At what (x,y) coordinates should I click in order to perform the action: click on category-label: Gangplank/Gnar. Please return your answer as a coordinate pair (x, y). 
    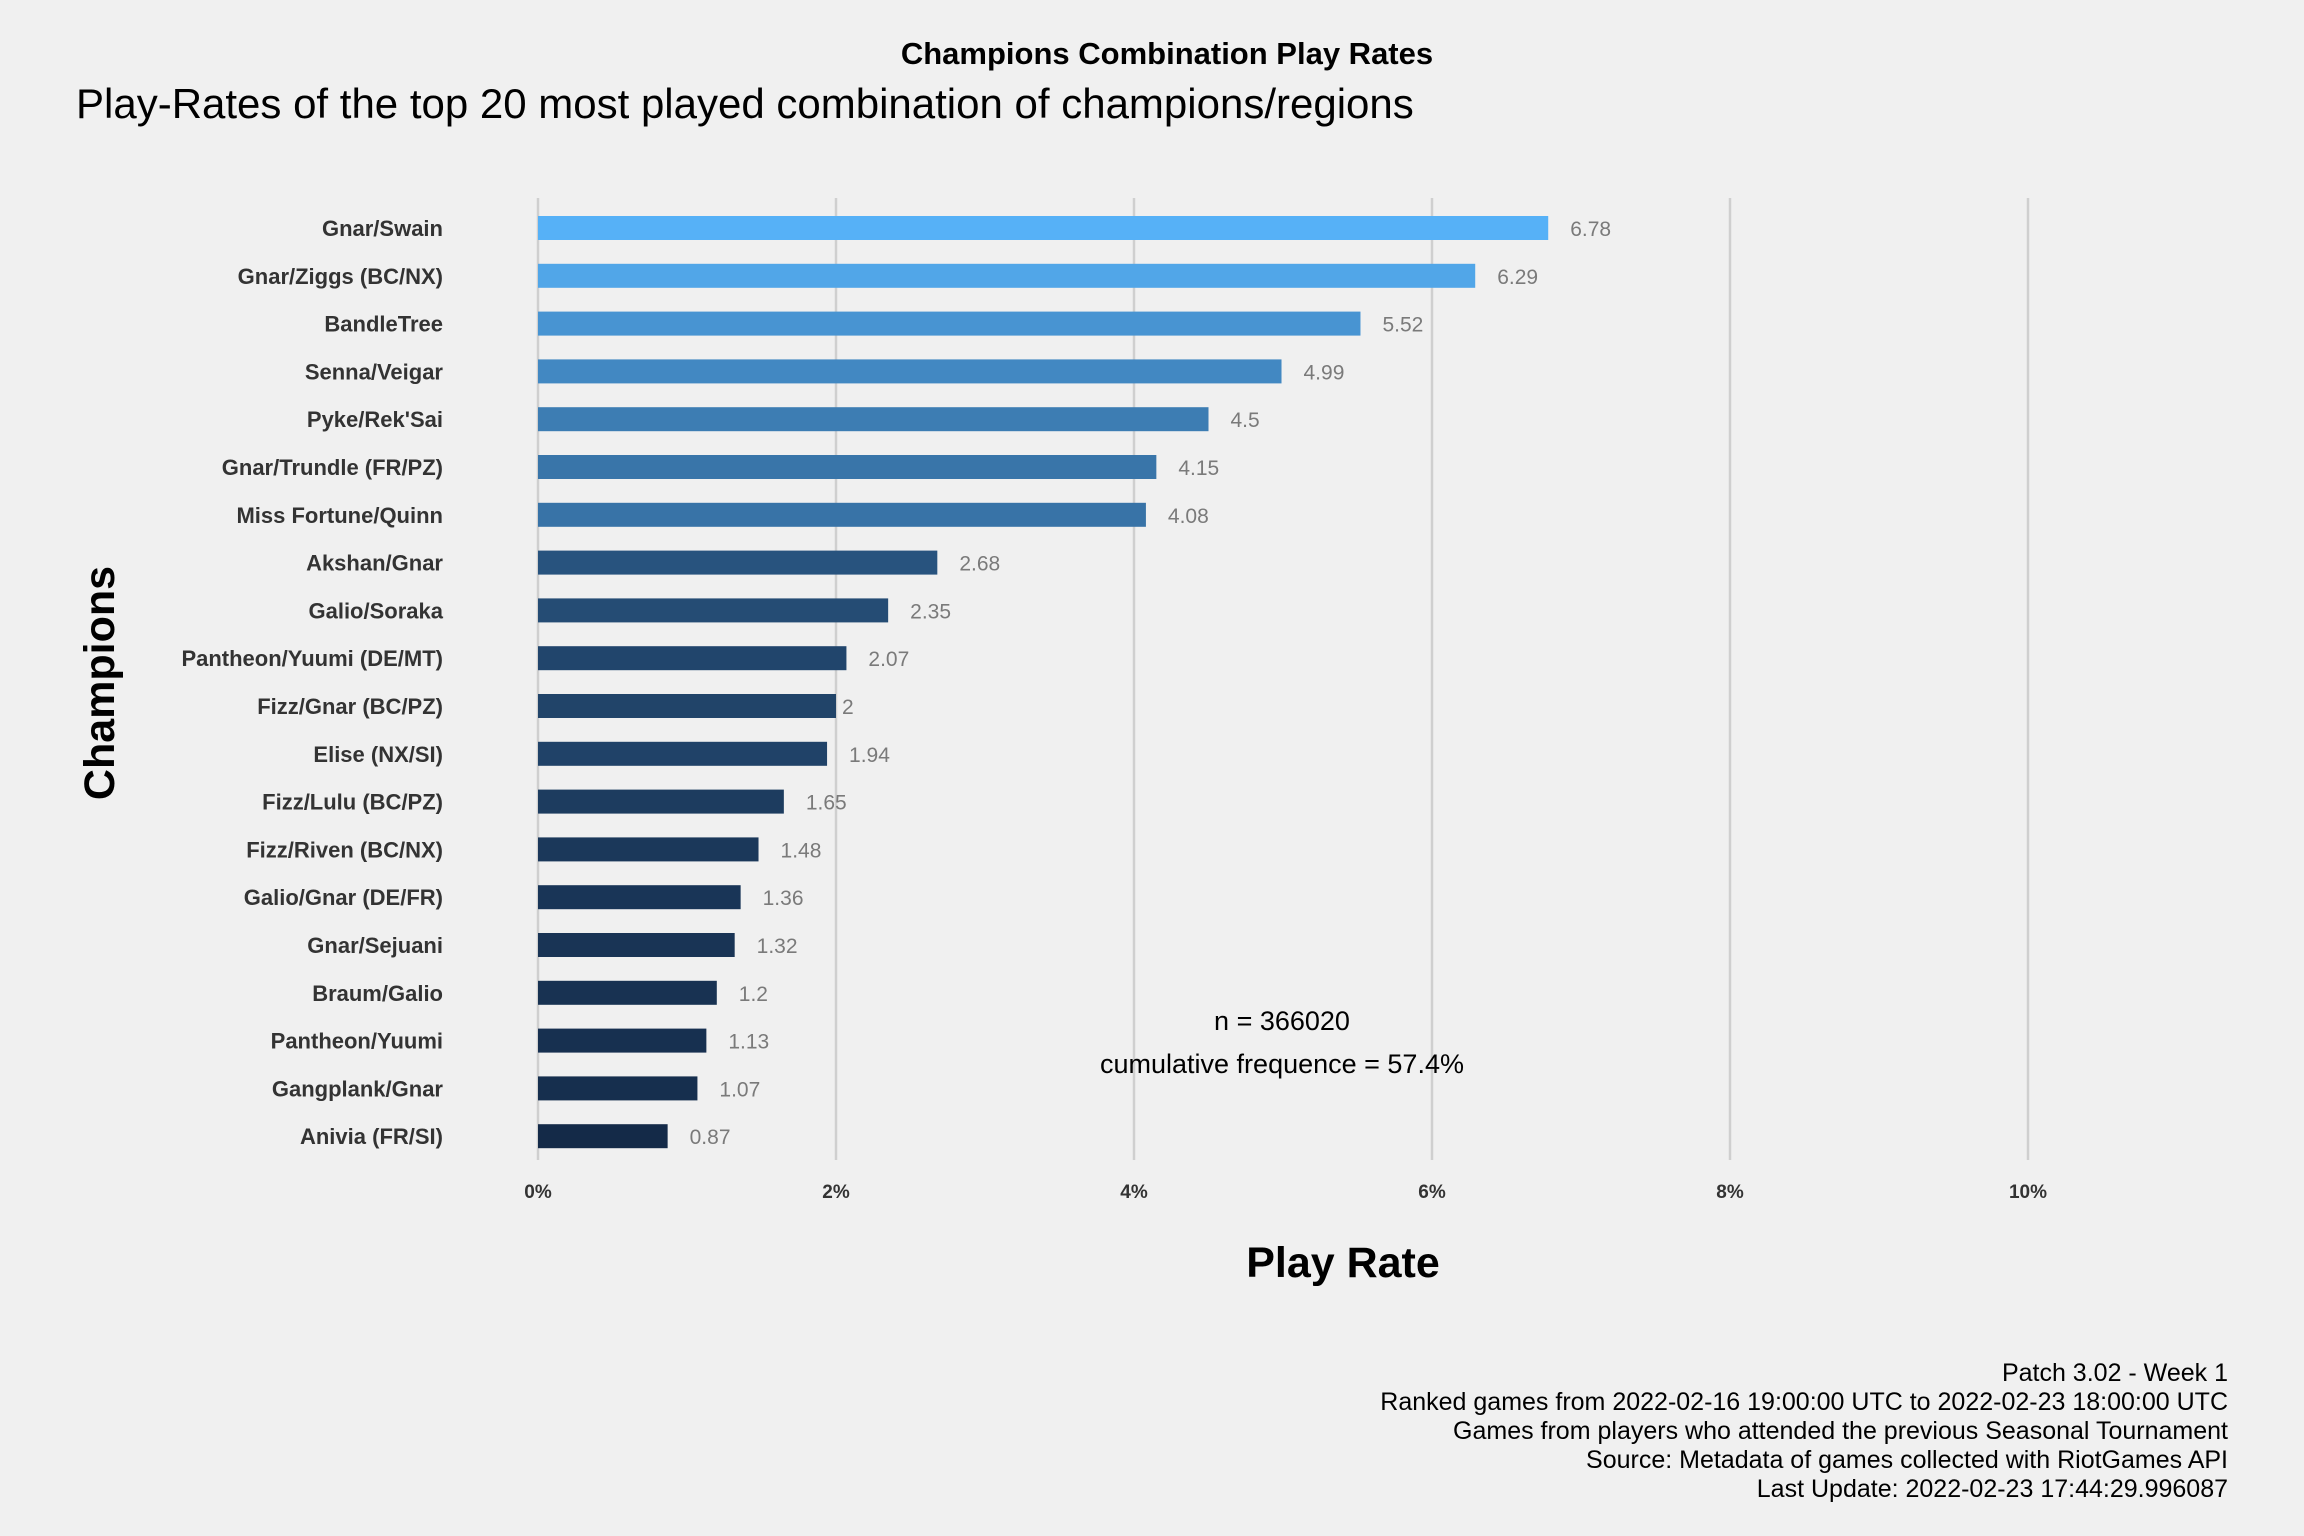
    Looking at the image, I should click on (358, 1088).